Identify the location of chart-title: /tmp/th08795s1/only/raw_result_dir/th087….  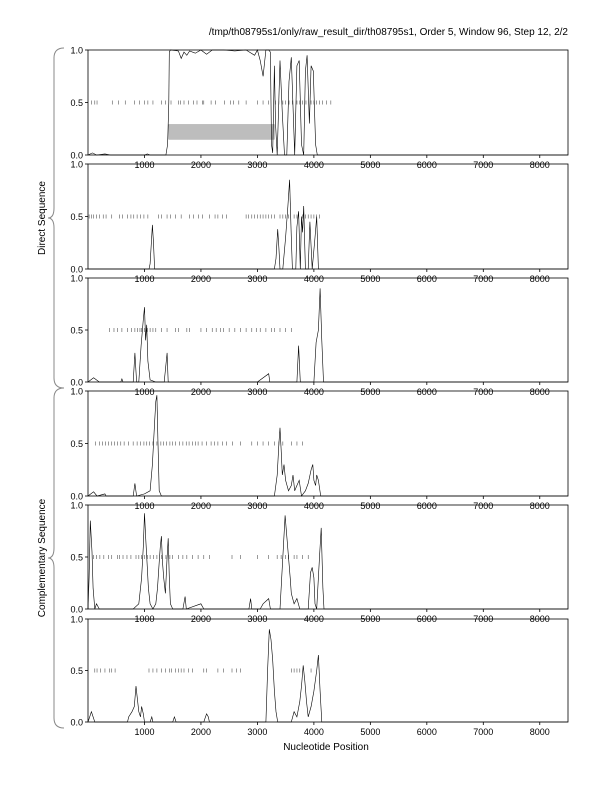
(389, 32).